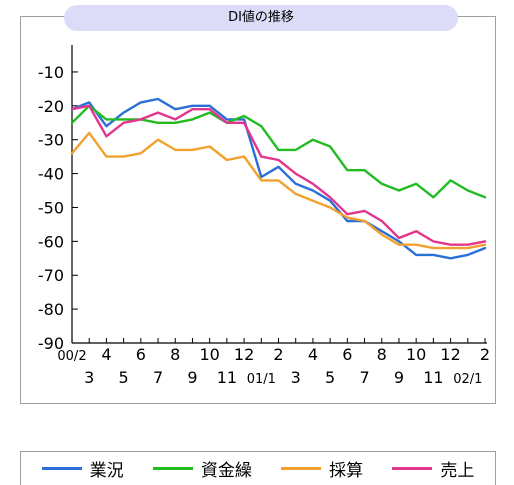 The image size is (514, 485). What do you see at coordinates (226, 471) in the screenshot?
I see `legend-label-1: 資金繰` at bounding box center [226, 471].